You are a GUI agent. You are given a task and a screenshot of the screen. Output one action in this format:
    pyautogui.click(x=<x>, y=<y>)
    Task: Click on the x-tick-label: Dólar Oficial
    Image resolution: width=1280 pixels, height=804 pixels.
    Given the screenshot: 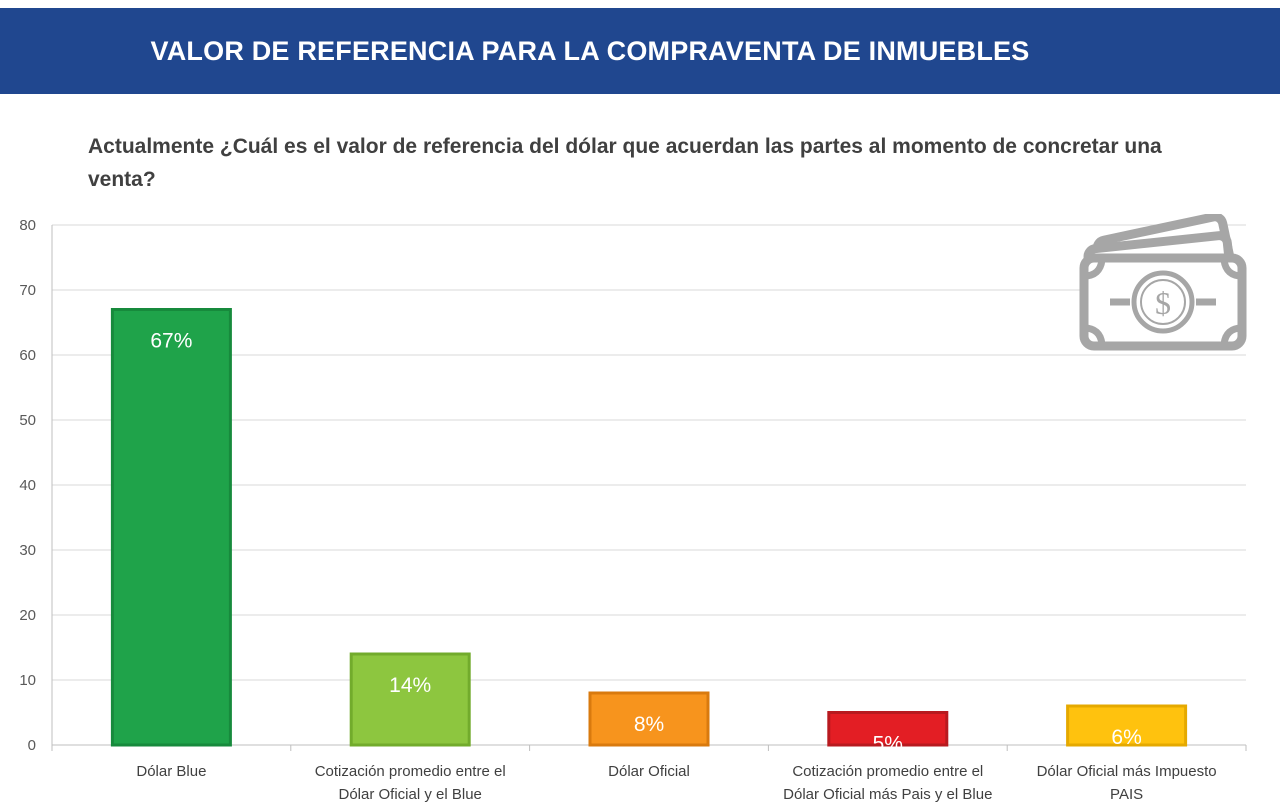 What is the action you would take?
    pyautogui.click(x=649, y=771)
    